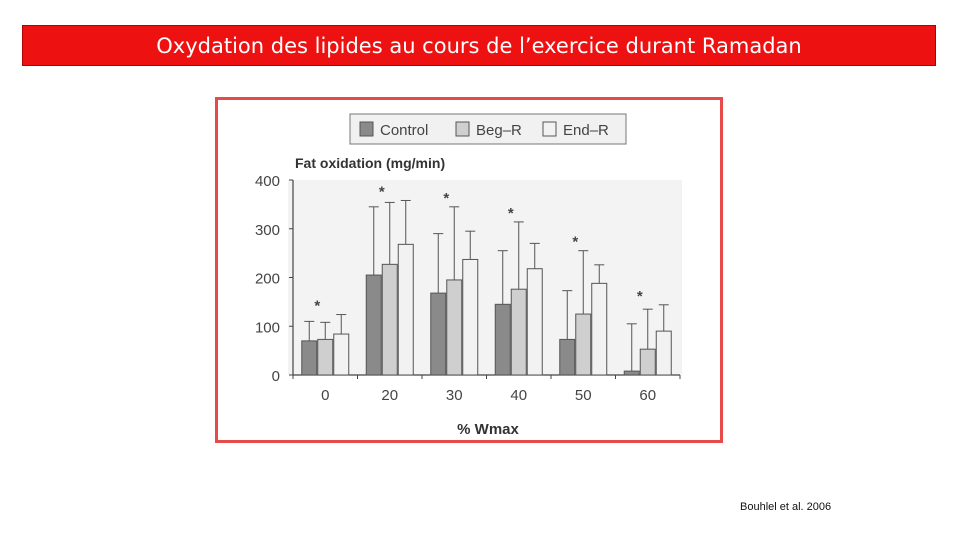 Image resolution: width=960 pixels, height=540 pixels. Describe the element at coordinates (454, 395) in the screenshot. I see `x-tick-label: 30` at that location.